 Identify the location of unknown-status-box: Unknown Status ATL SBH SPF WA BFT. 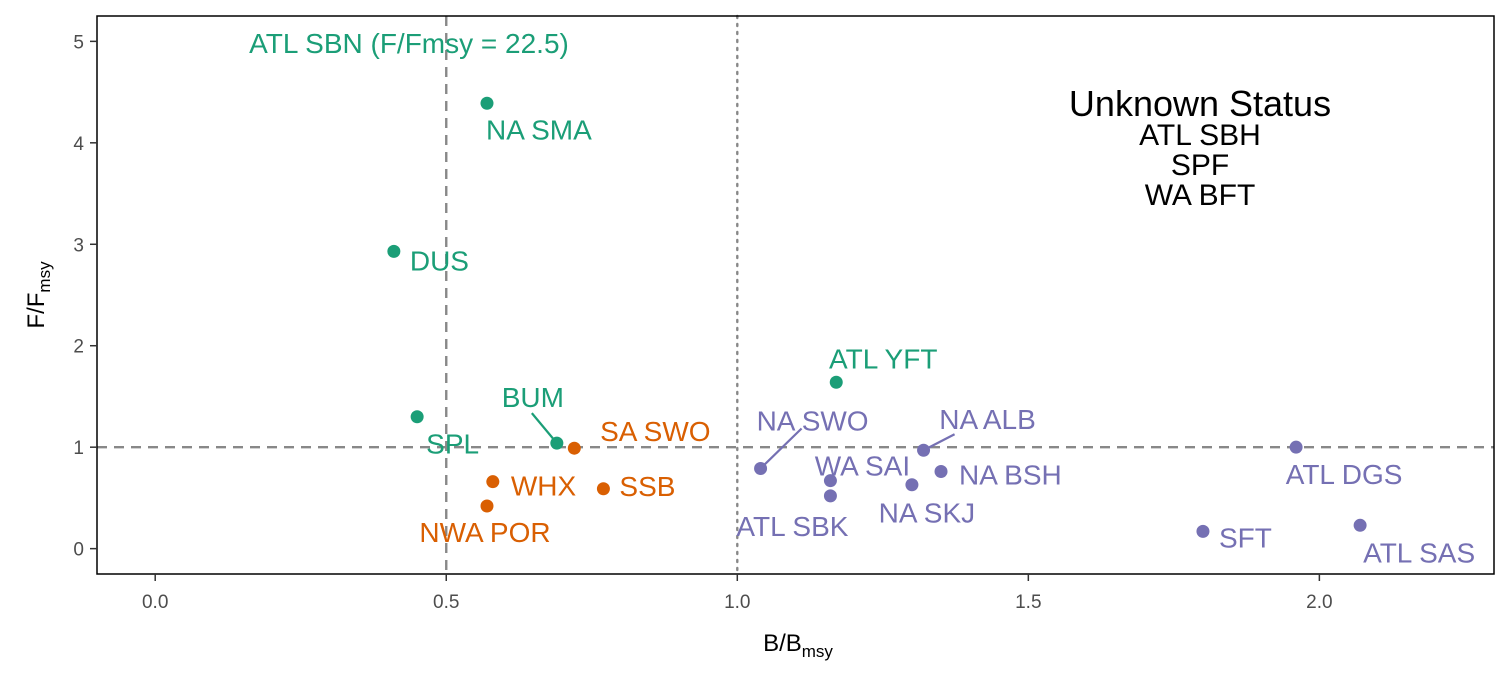
(1200, 147).